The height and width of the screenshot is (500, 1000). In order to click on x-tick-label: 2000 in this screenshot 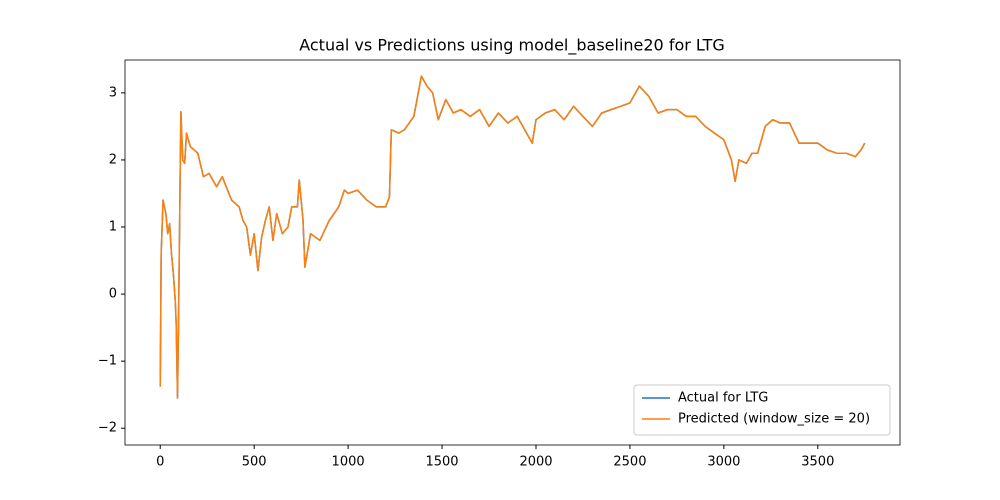, I will do `click(535, 462)`.